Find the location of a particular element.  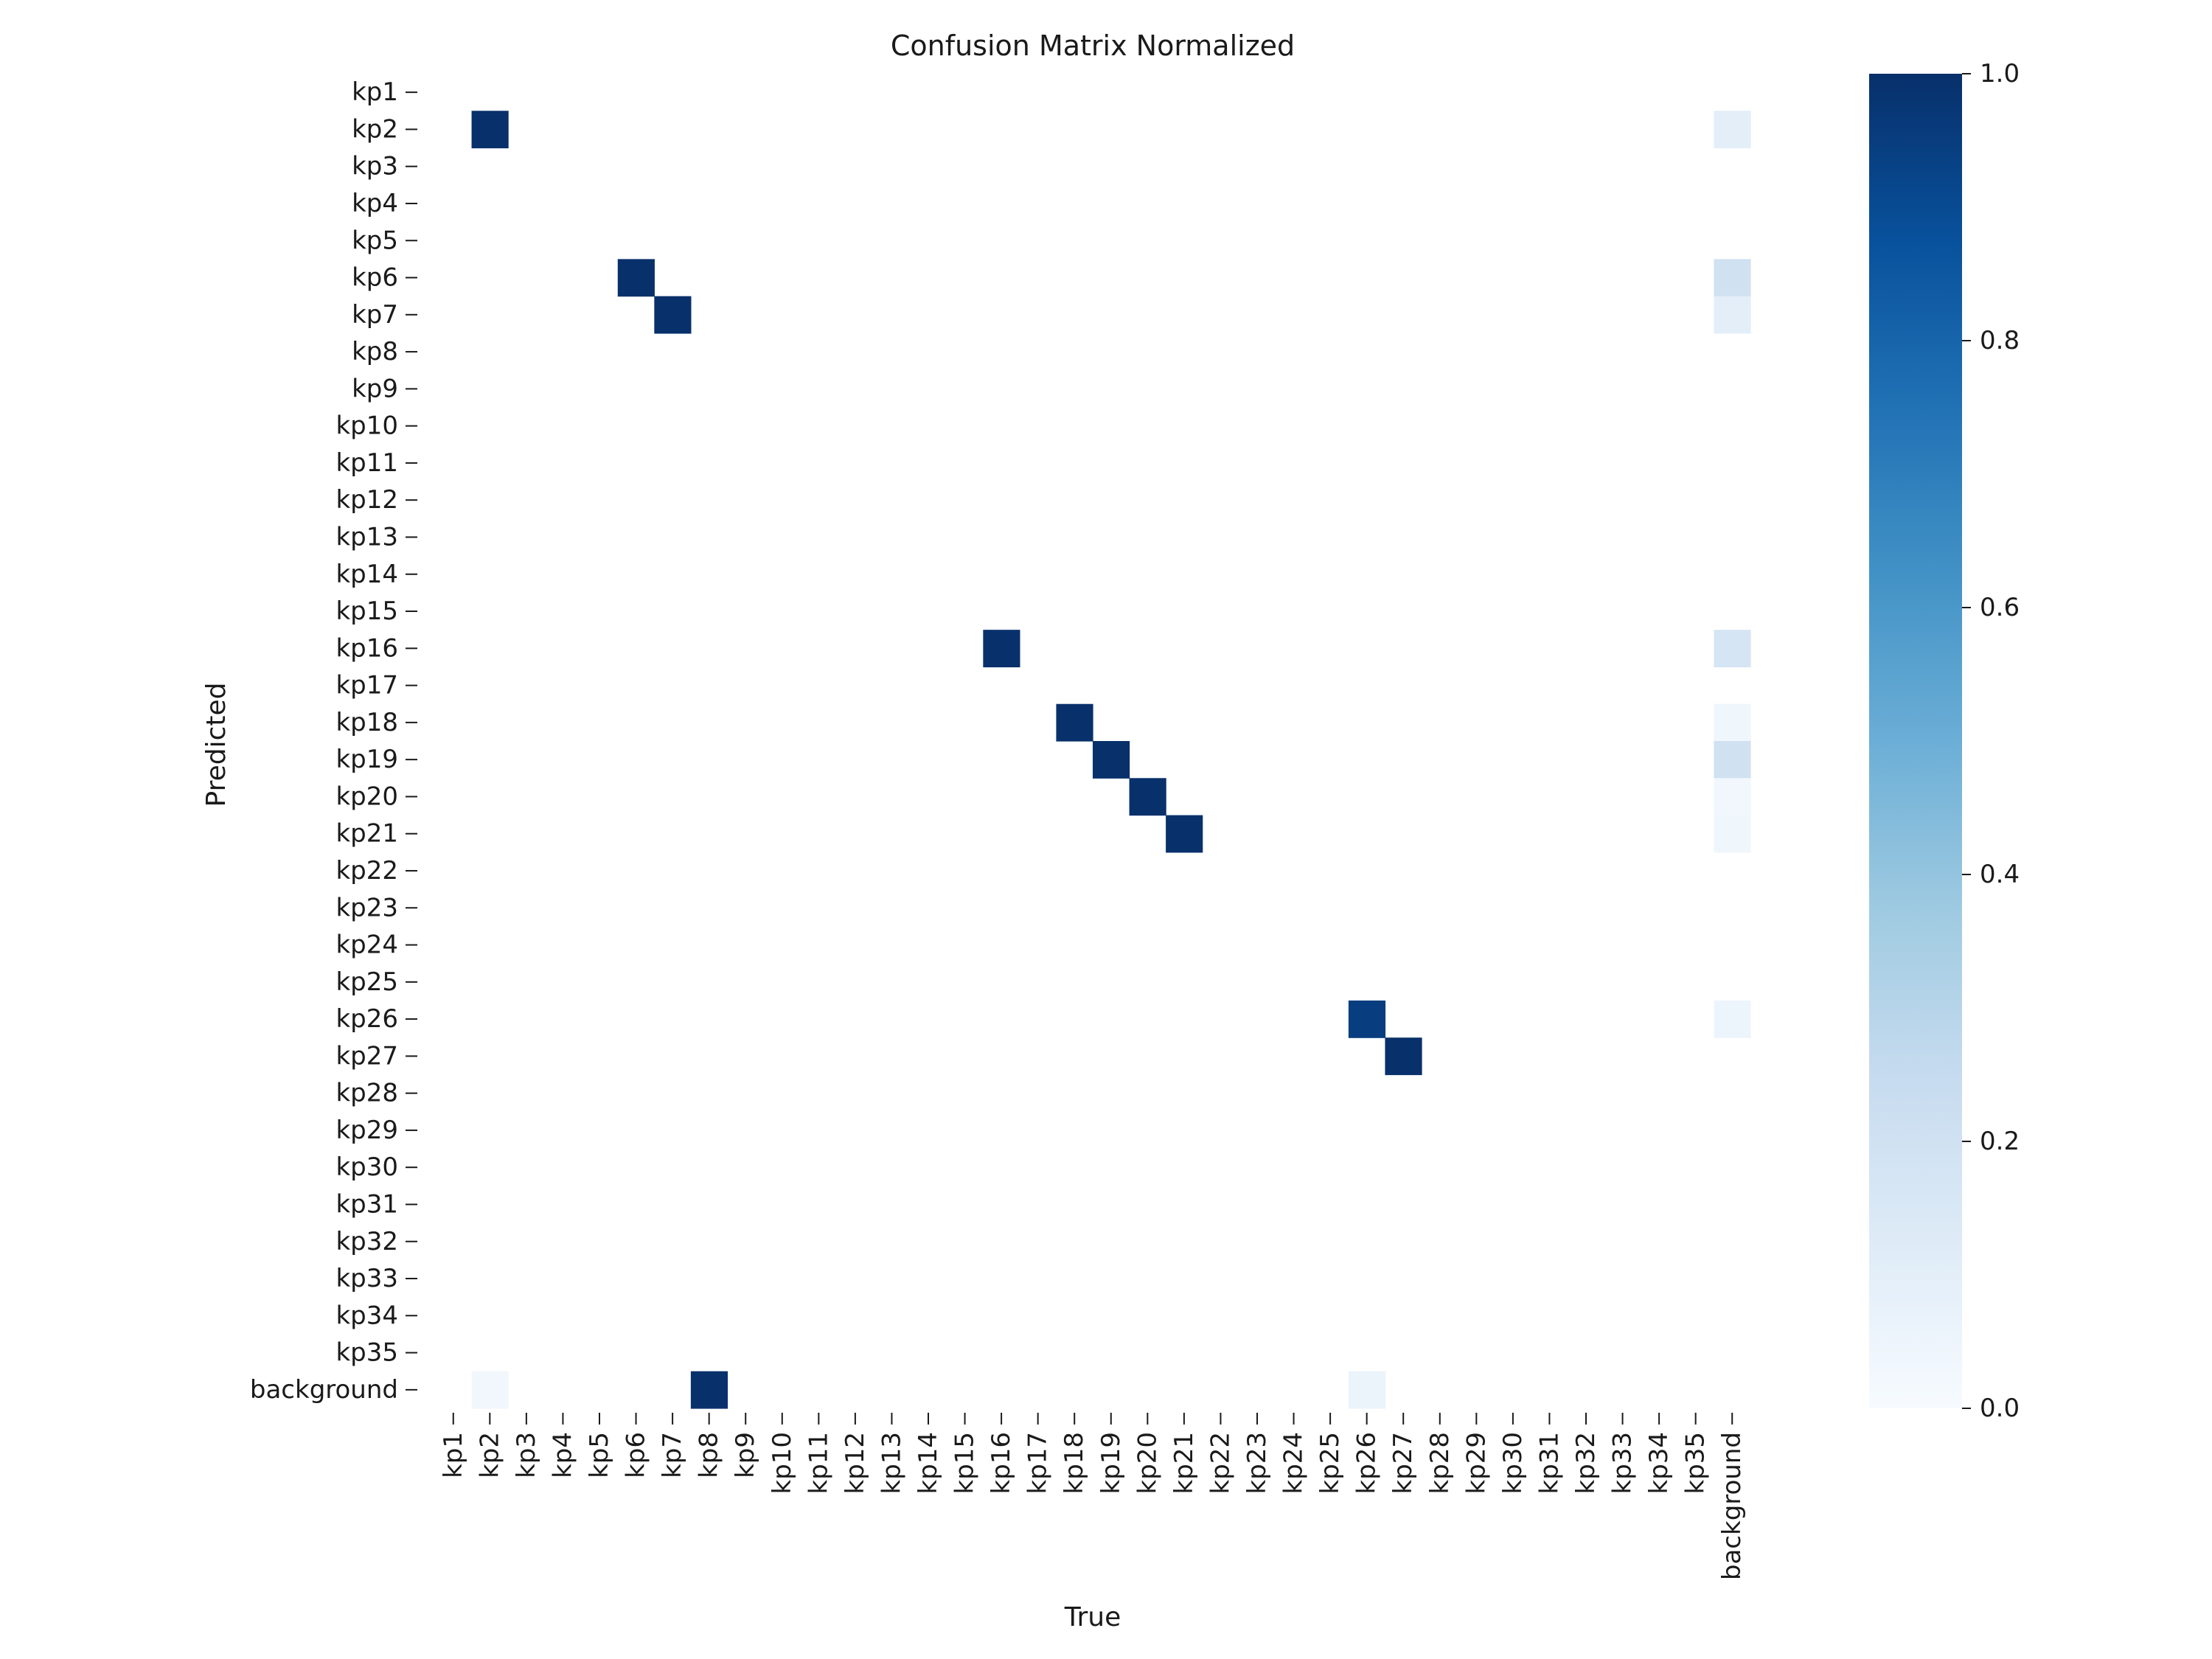

x-axis-label: True is located at coordinates (1092, 1617).